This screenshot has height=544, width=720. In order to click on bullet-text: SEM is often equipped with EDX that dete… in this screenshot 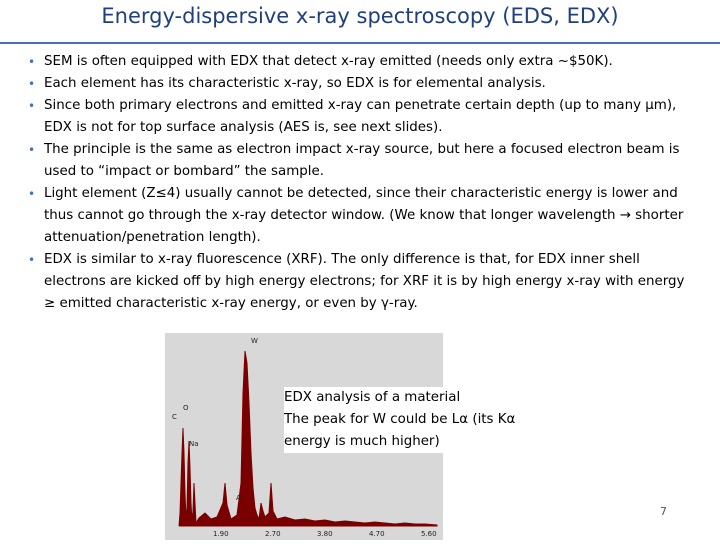, I will do `click(328, 61)`.